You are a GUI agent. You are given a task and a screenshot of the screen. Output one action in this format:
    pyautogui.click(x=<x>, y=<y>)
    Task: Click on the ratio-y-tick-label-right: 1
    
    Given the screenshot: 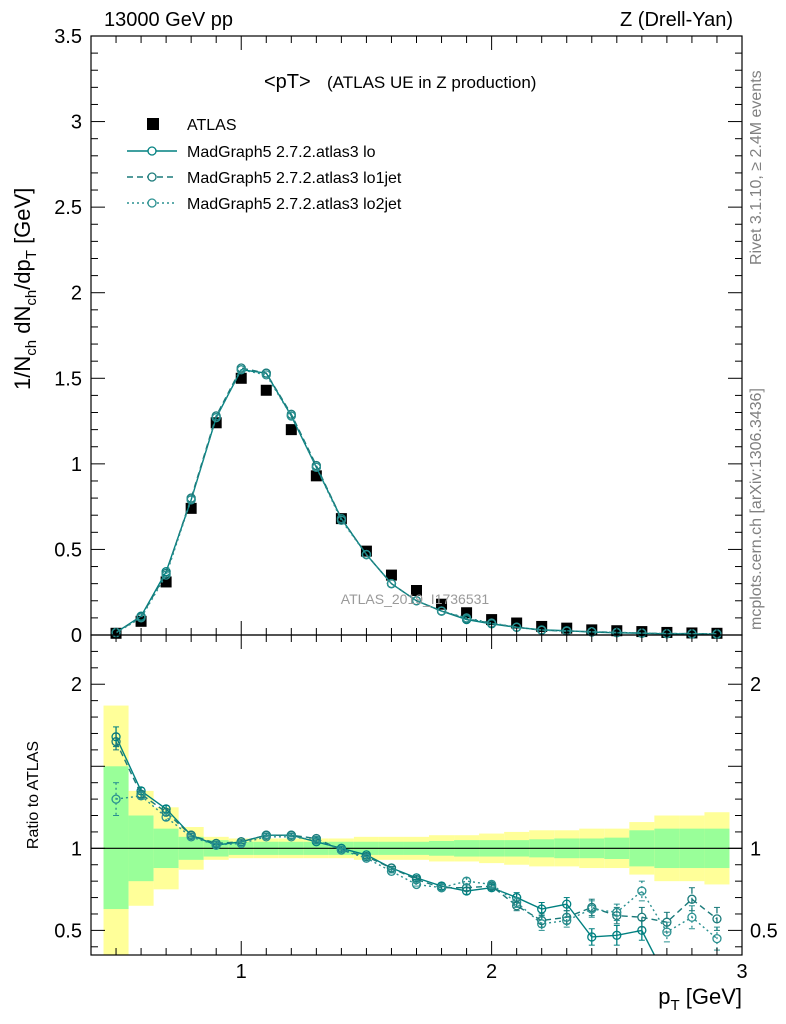 What is the action you would take?
    pyautogui.click(x=755, y=849)
    